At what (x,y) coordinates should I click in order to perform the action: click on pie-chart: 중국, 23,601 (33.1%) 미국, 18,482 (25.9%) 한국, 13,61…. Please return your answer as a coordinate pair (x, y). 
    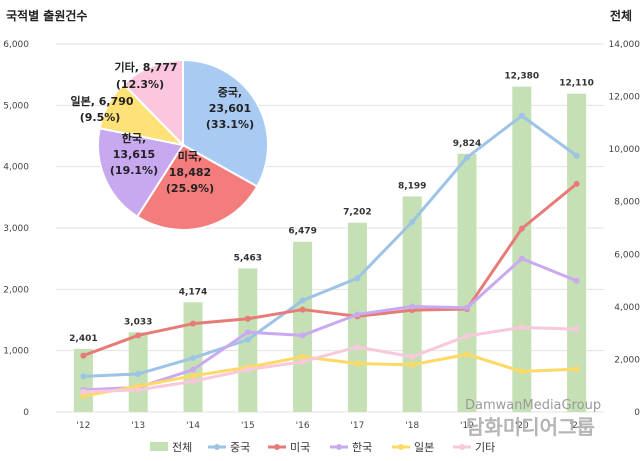
    Looking at the image, I should click on (169, 144).